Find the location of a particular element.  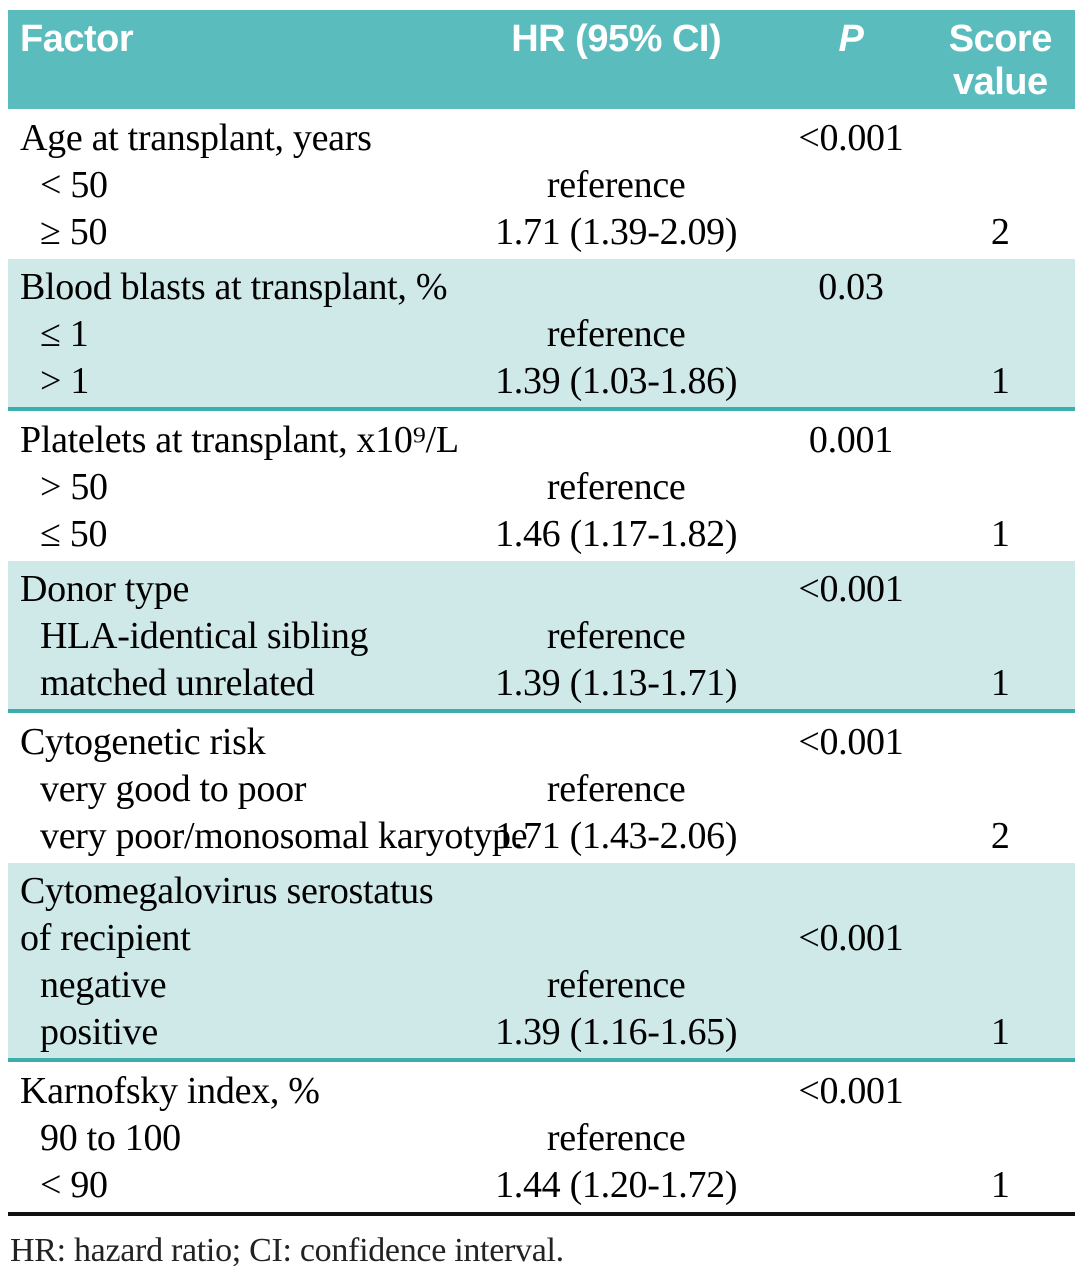

table-bottom-rule is located at coordinates (541, 1214).